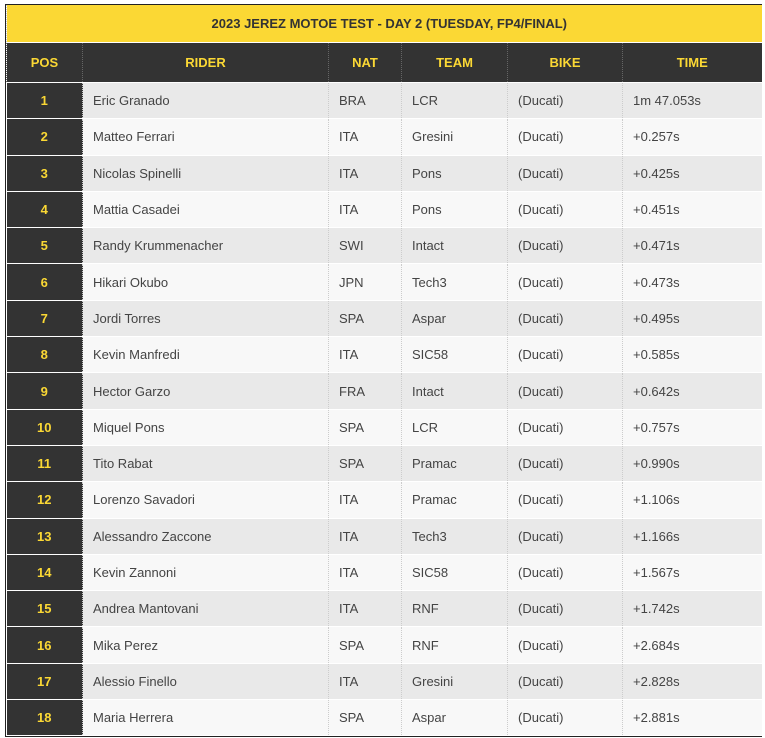 The width and height of the screenshot is (765, 738). I want to click on table-row: 2 Matteo Ferrari ITA Gresini (Ducati) +0.257s, so click(384, 137).